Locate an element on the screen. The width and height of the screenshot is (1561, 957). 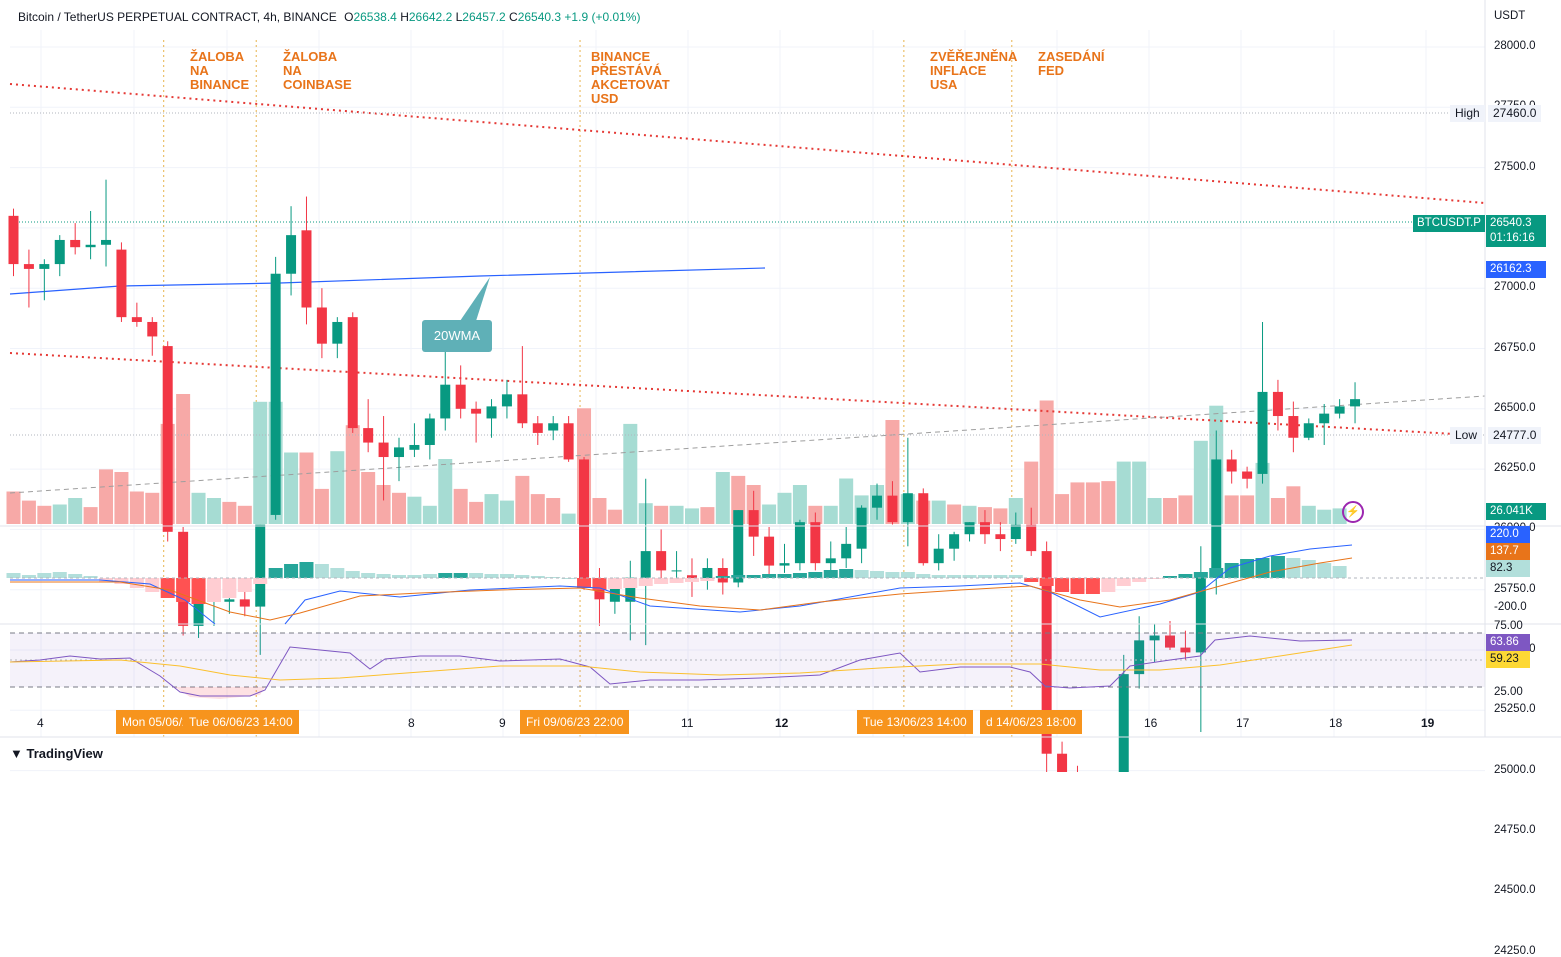
lightning-icon: ⚡ is located at coordinates (1353, 512).